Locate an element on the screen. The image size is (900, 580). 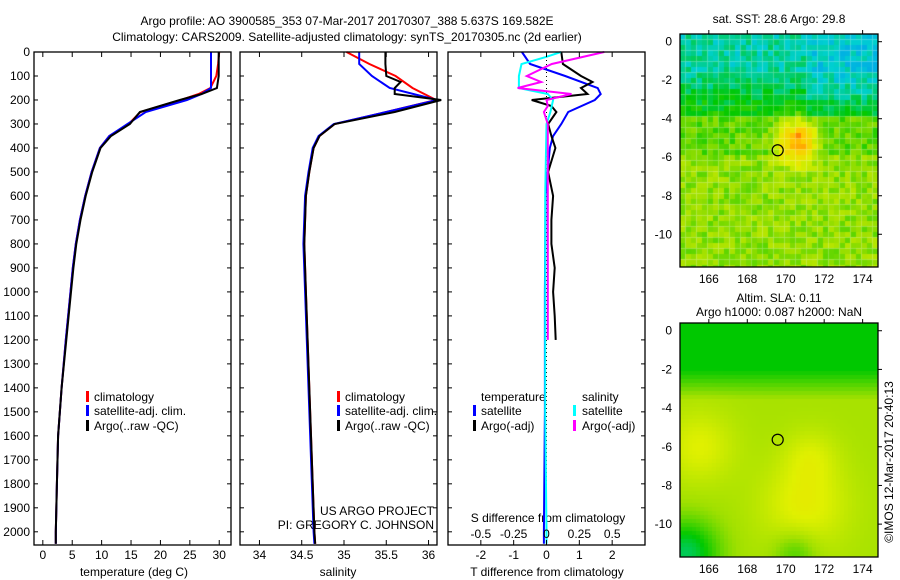
sla-map-title: Altim. SLA: 0.11 is located at coordinates (778, 298).